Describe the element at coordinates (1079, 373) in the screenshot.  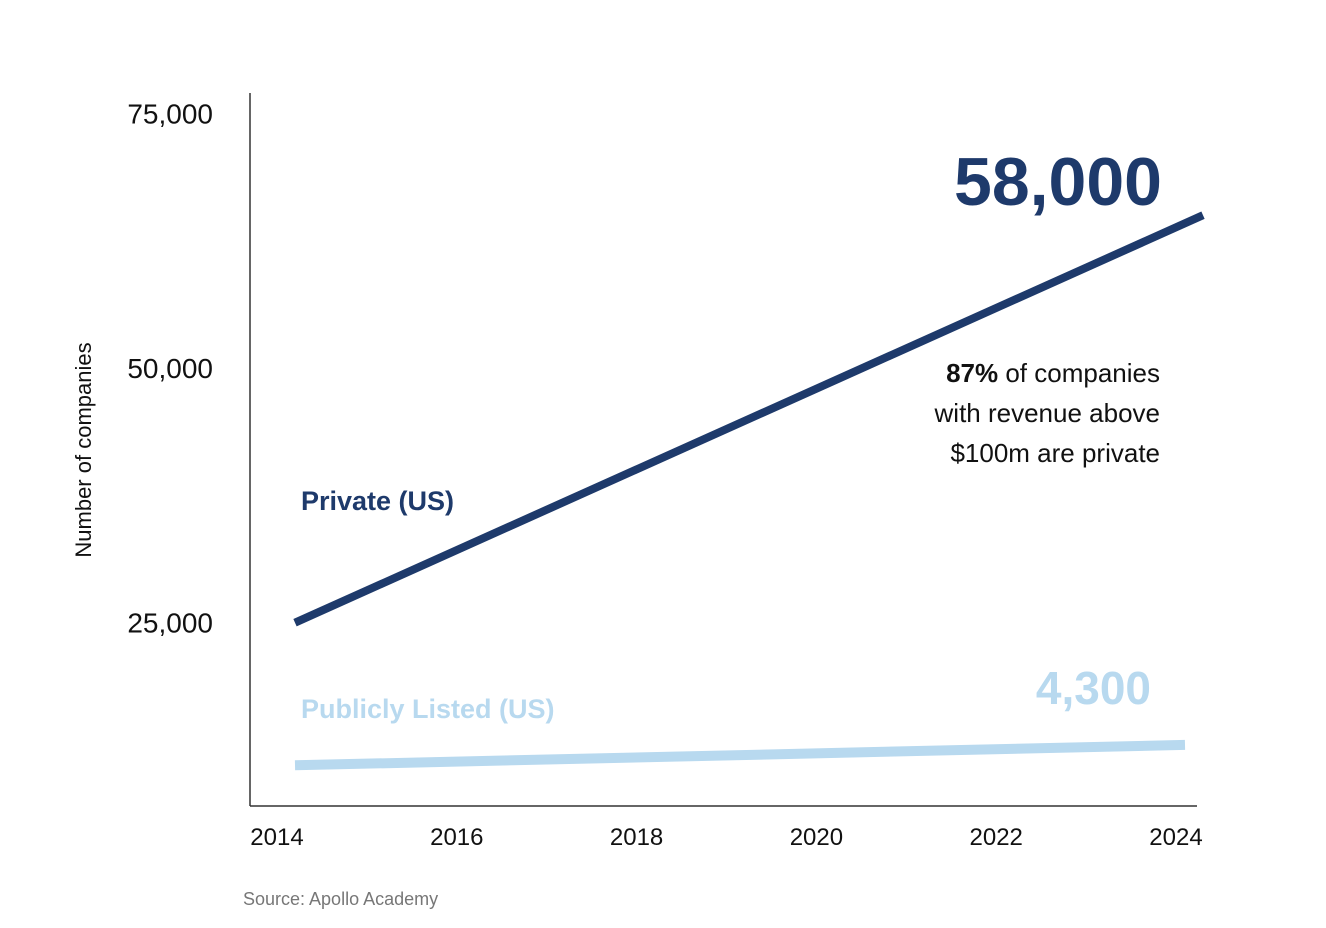
I see `annotation-line-1-rest: of companies` at that location.